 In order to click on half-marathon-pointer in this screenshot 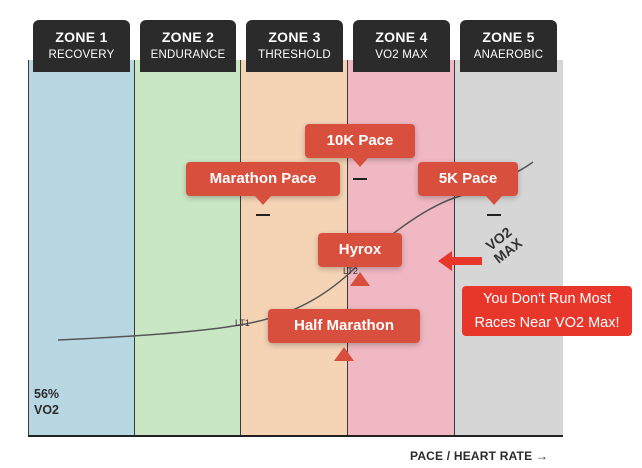, I will do `click(344, 354)`.